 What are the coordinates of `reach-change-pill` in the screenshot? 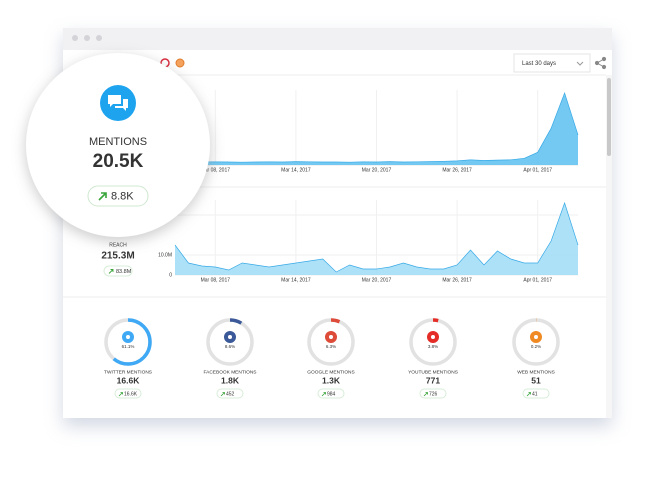 It's located at (118, 271).